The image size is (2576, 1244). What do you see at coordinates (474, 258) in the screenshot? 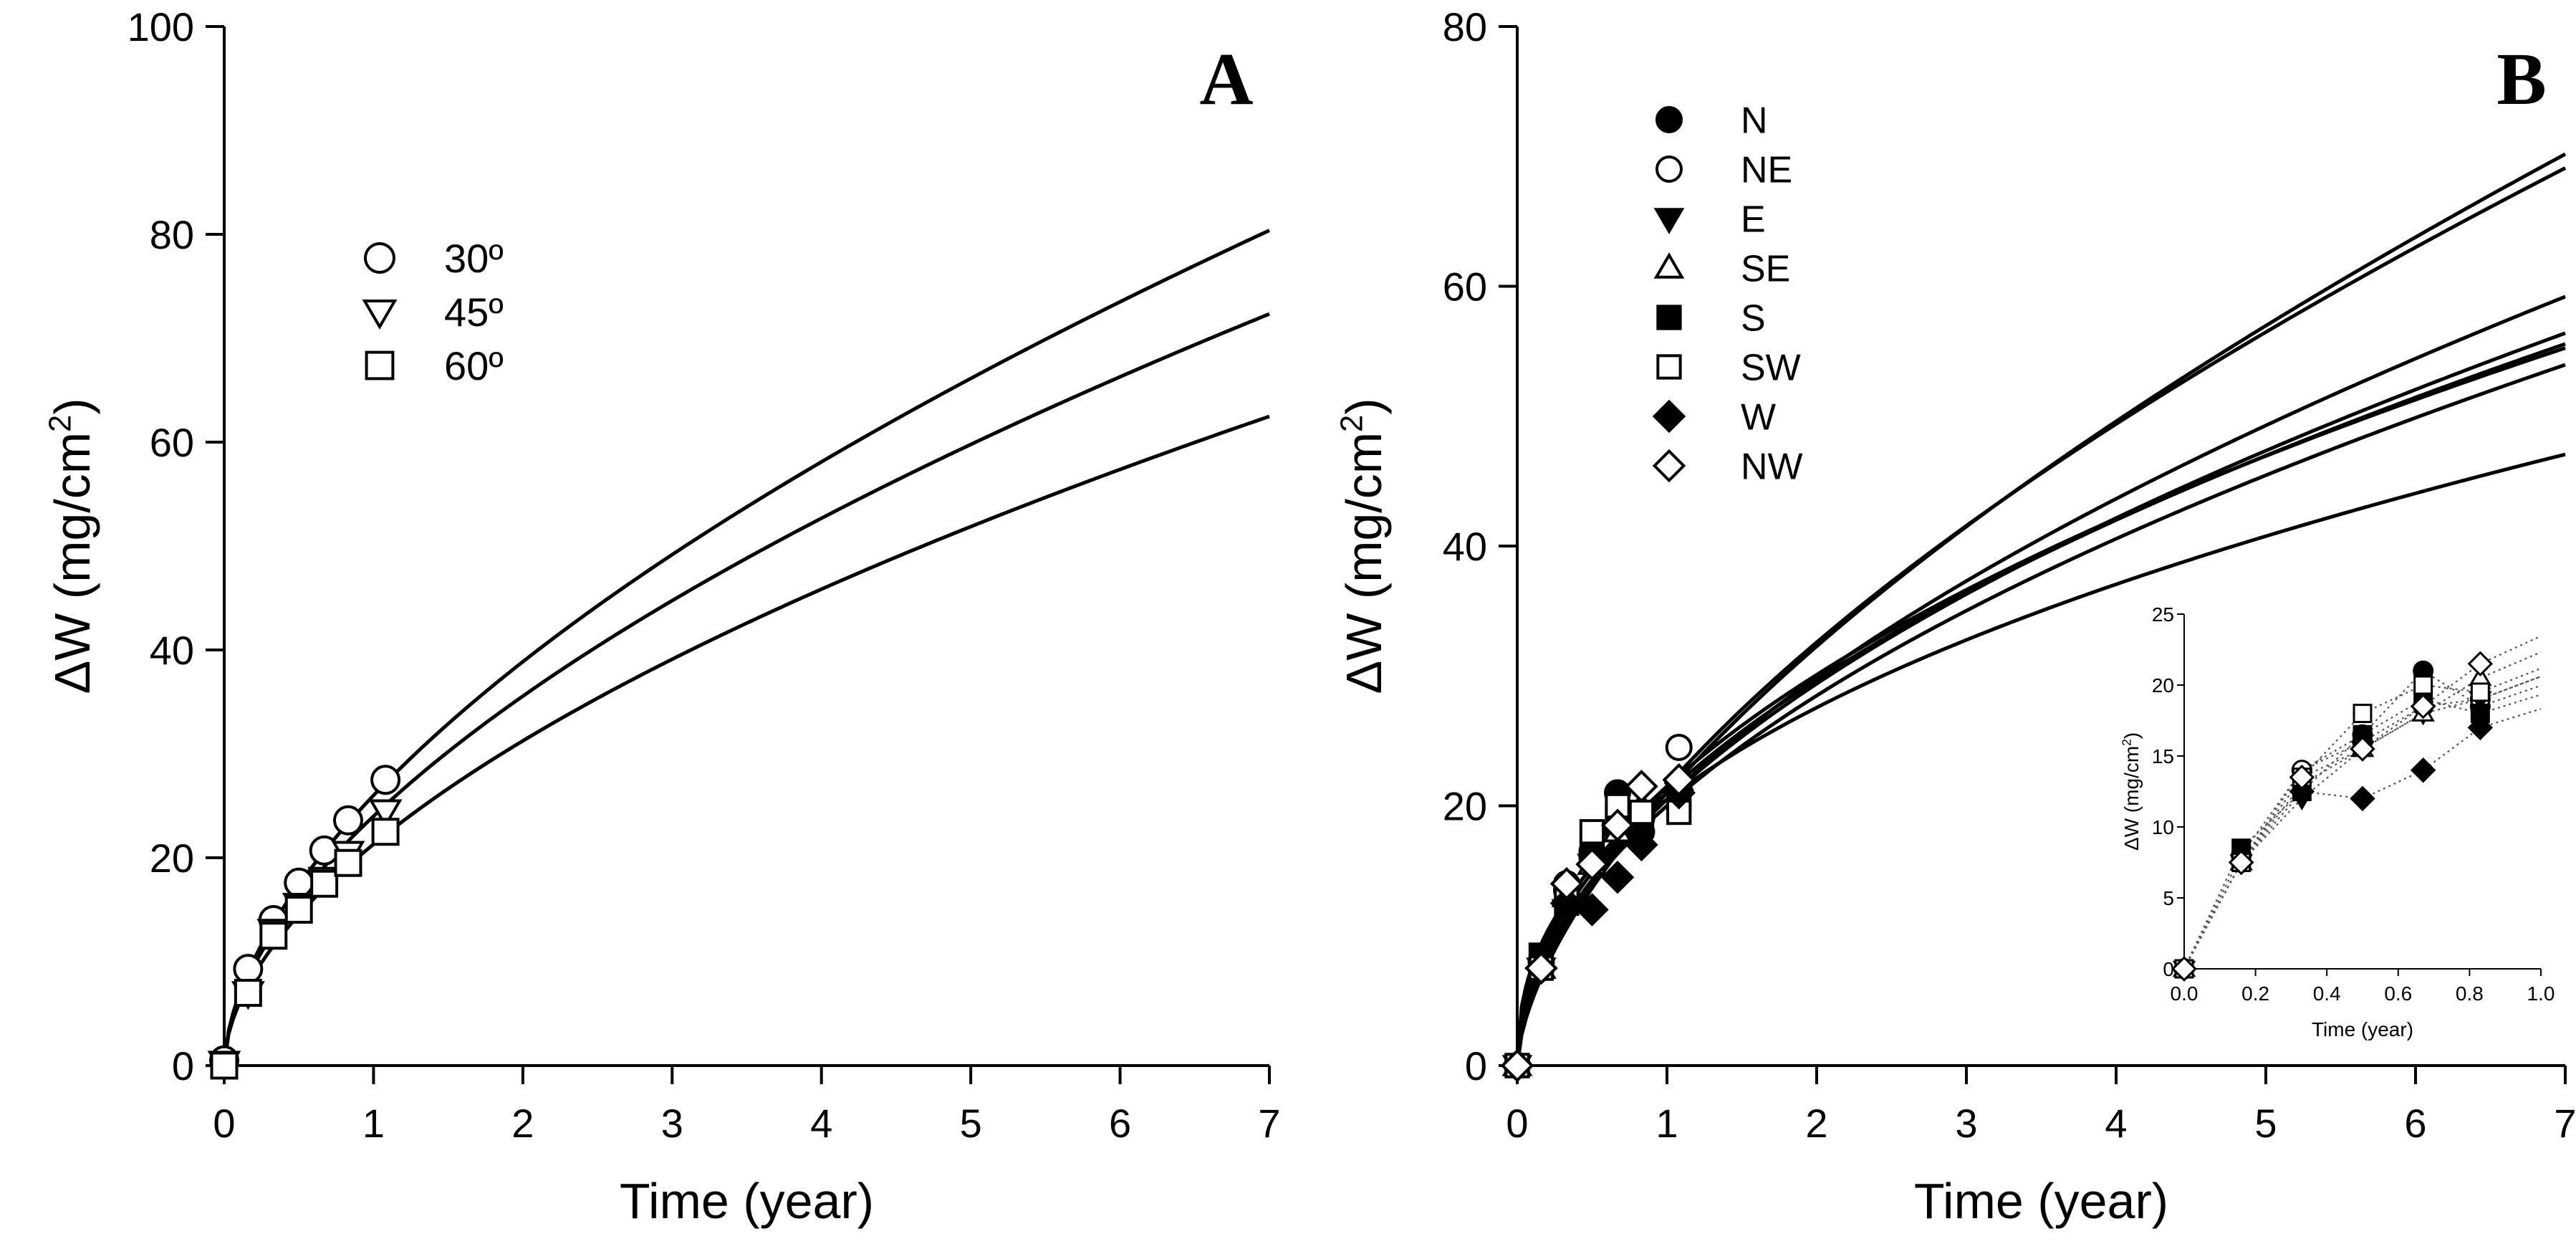
I see `legend-entry: 30º` at bounding box center [474, 258].